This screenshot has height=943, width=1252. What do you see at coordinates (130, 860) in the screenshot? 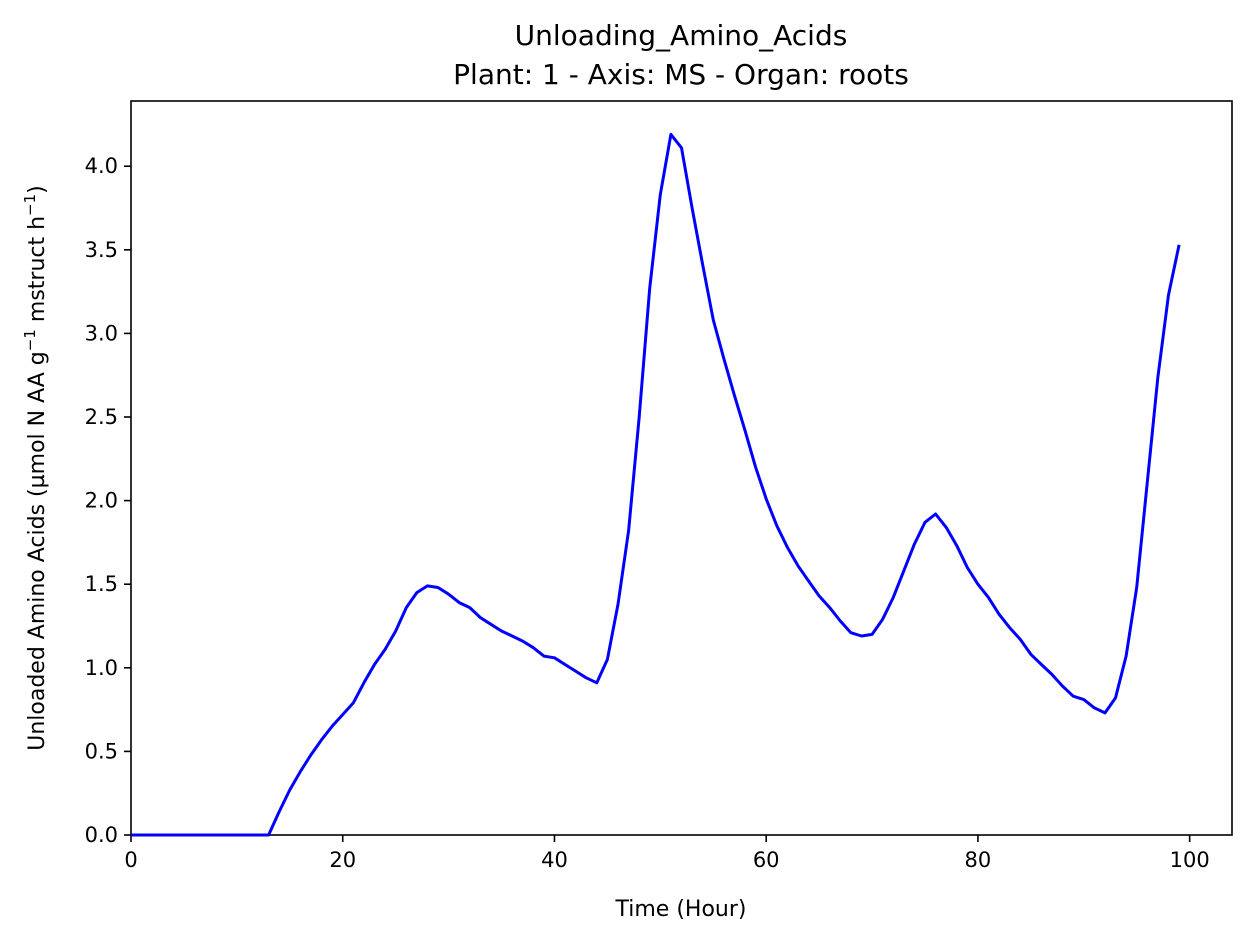
I see `x-tick-label: 0` at bounding box center [130, 860].